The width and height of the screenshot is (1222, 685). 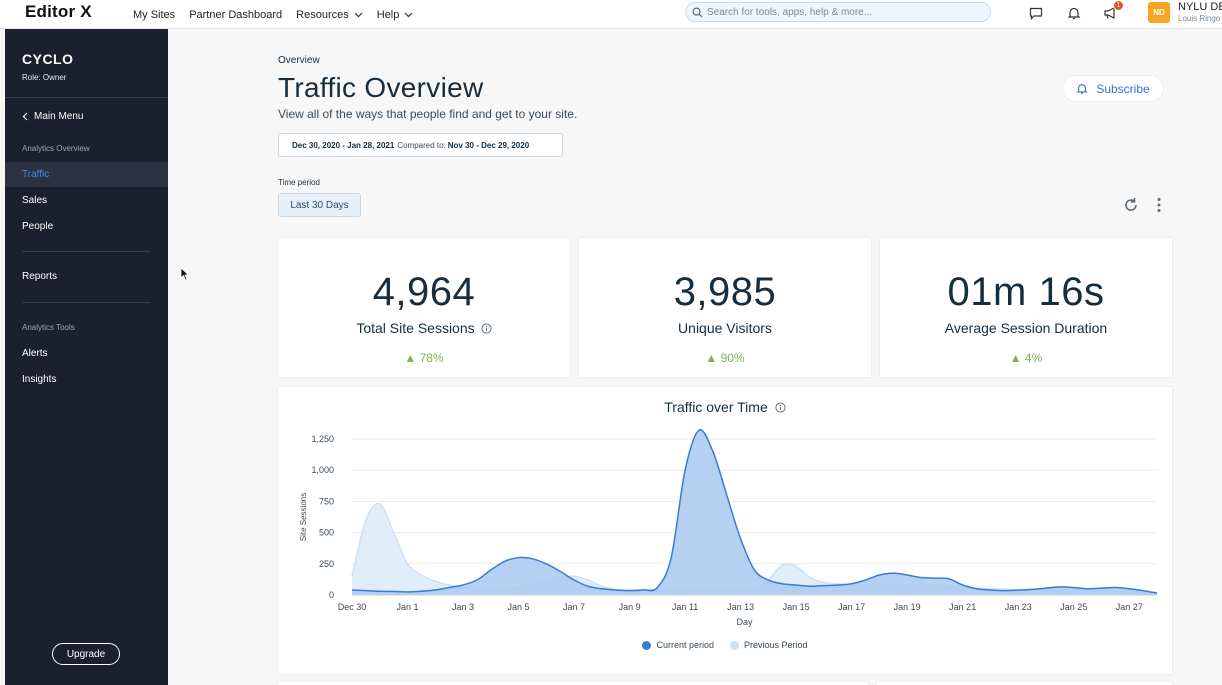 I want to click on sidebar-item-people: People, so click(x=38, y=226).